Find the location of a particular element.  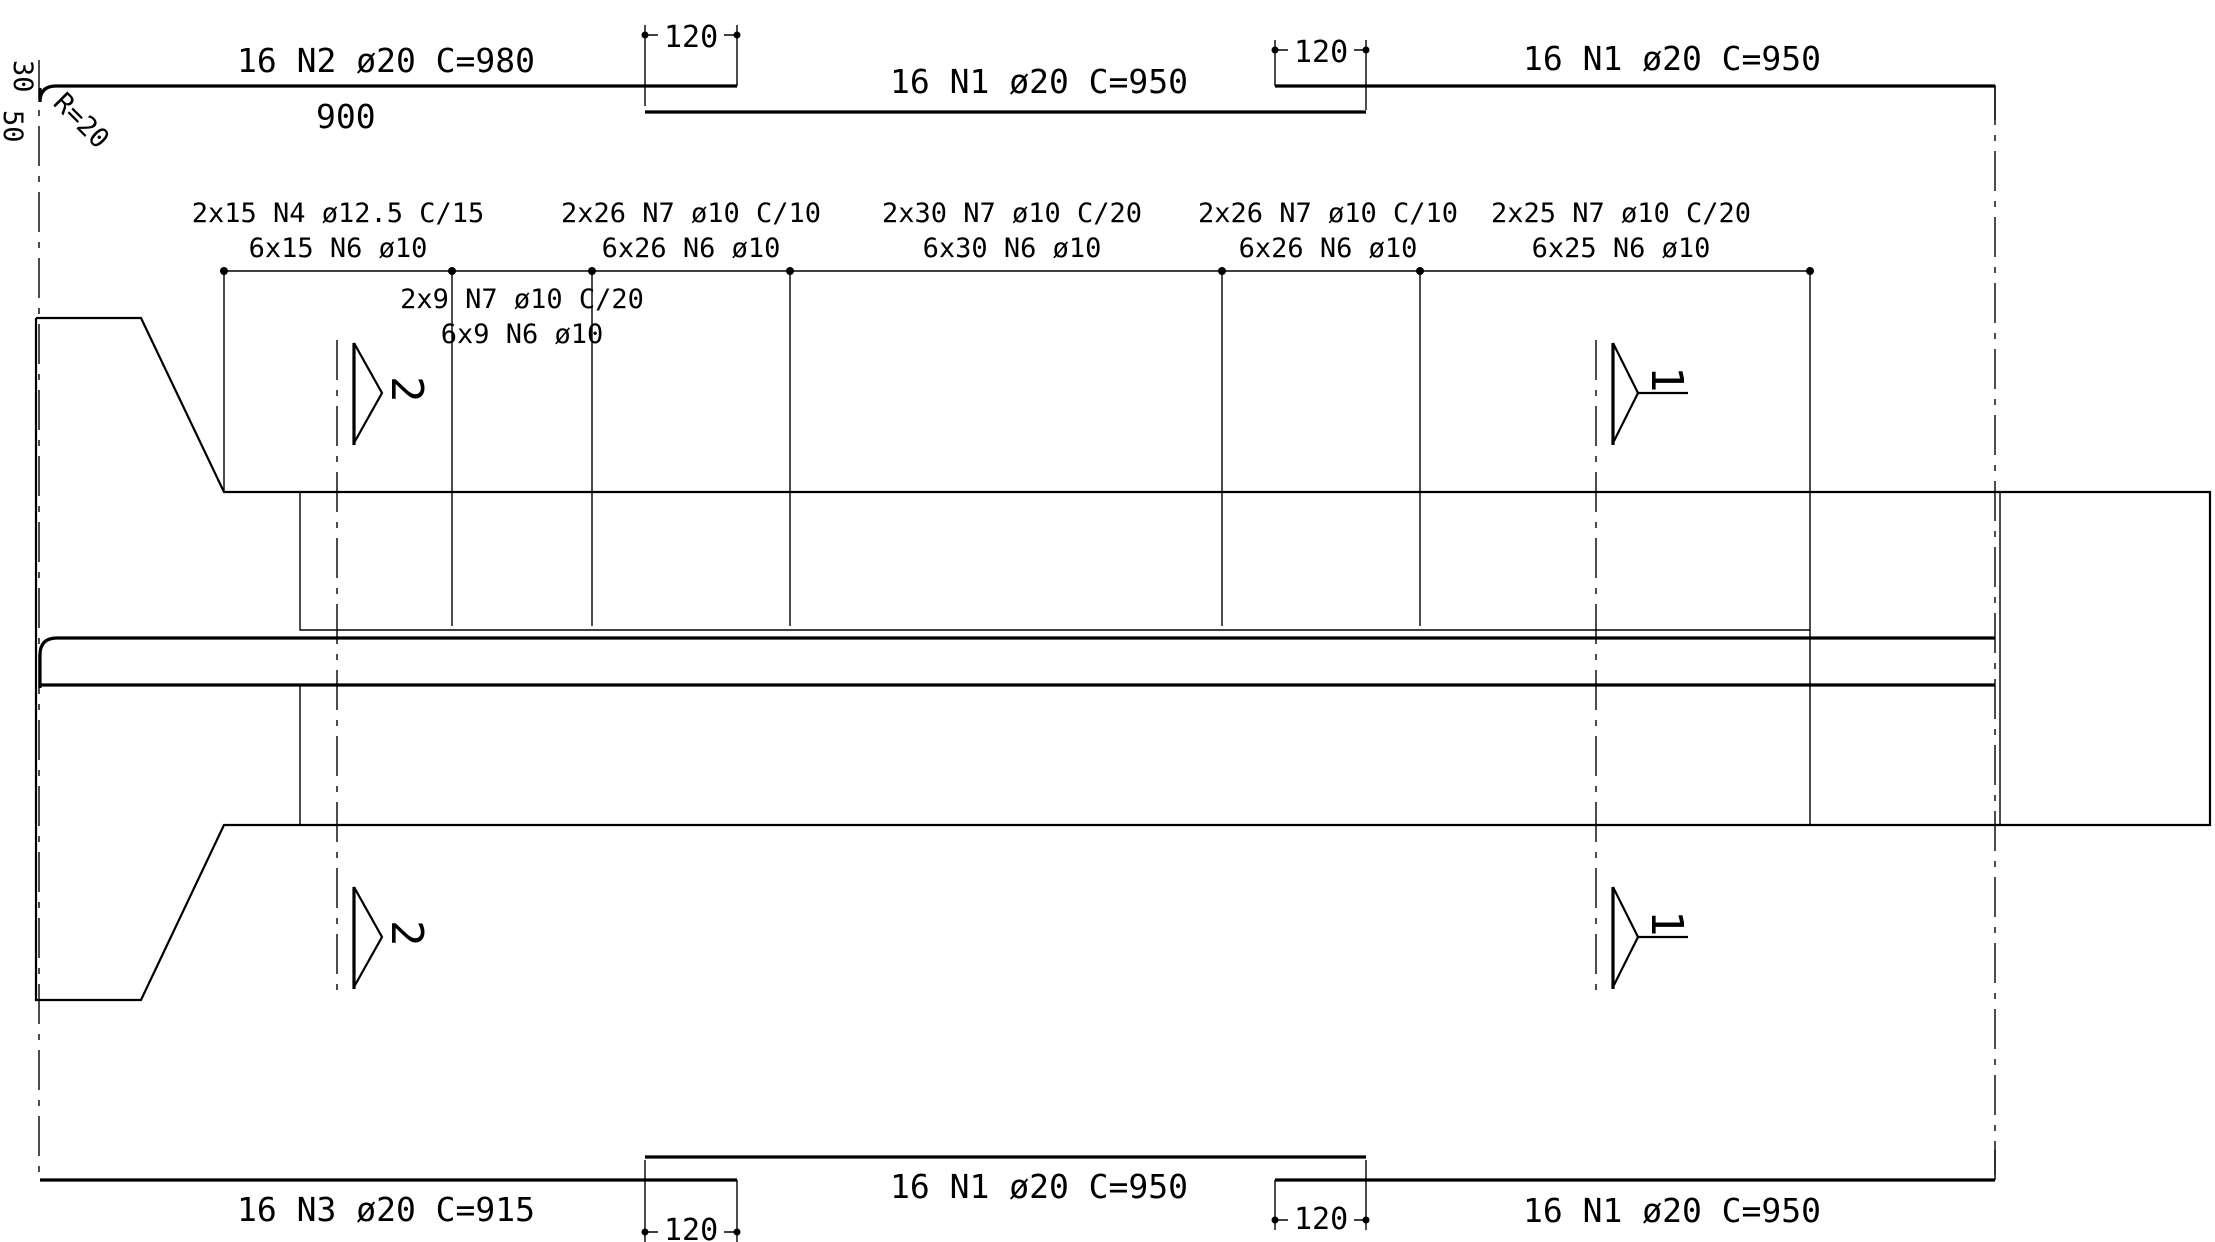

top-lap-left-dim: 120 is located at coordinates (691, 37).